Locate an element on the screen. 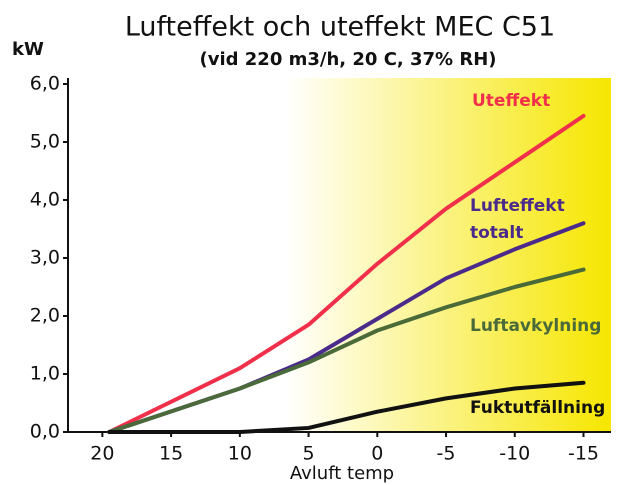 Image resolution: width=621 pixels, height=485 pixels. y-tick-label: 2,0 is located at coordinates (45, 316).